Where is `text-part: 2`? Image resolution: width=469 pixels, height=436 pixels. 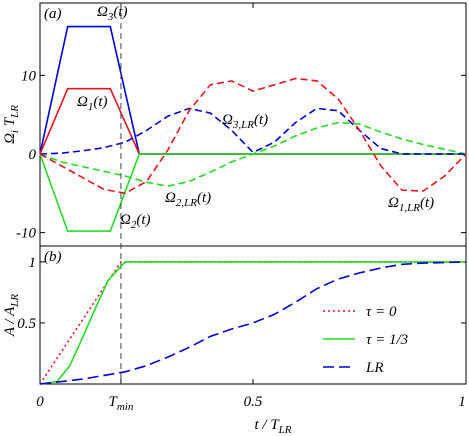 text-part: 2 is located at coordinates (134, 225).